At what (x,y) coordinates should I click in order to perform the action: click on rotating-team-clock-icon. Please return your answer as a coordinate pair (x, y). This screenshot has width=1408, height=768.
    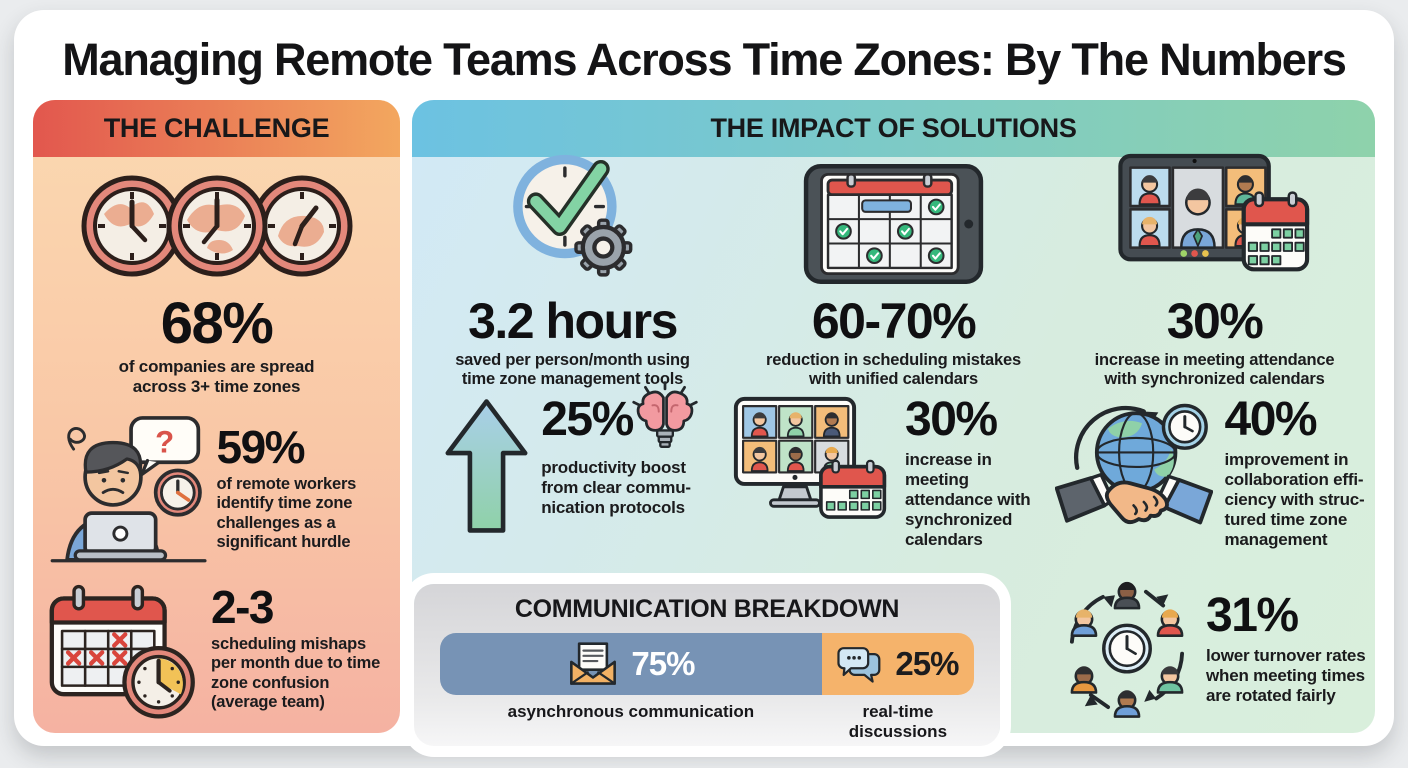
    Looking at the image, I should click on (1127, 649).